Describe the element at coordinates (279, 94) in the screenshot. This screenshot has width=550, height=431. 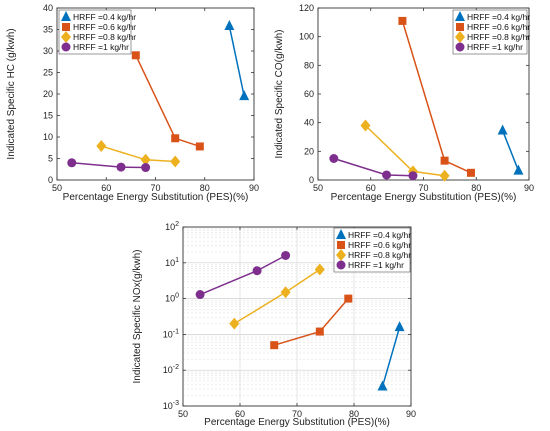
I see `y-axis-label: Indicated Specific CO(g/kwh)` at that location.